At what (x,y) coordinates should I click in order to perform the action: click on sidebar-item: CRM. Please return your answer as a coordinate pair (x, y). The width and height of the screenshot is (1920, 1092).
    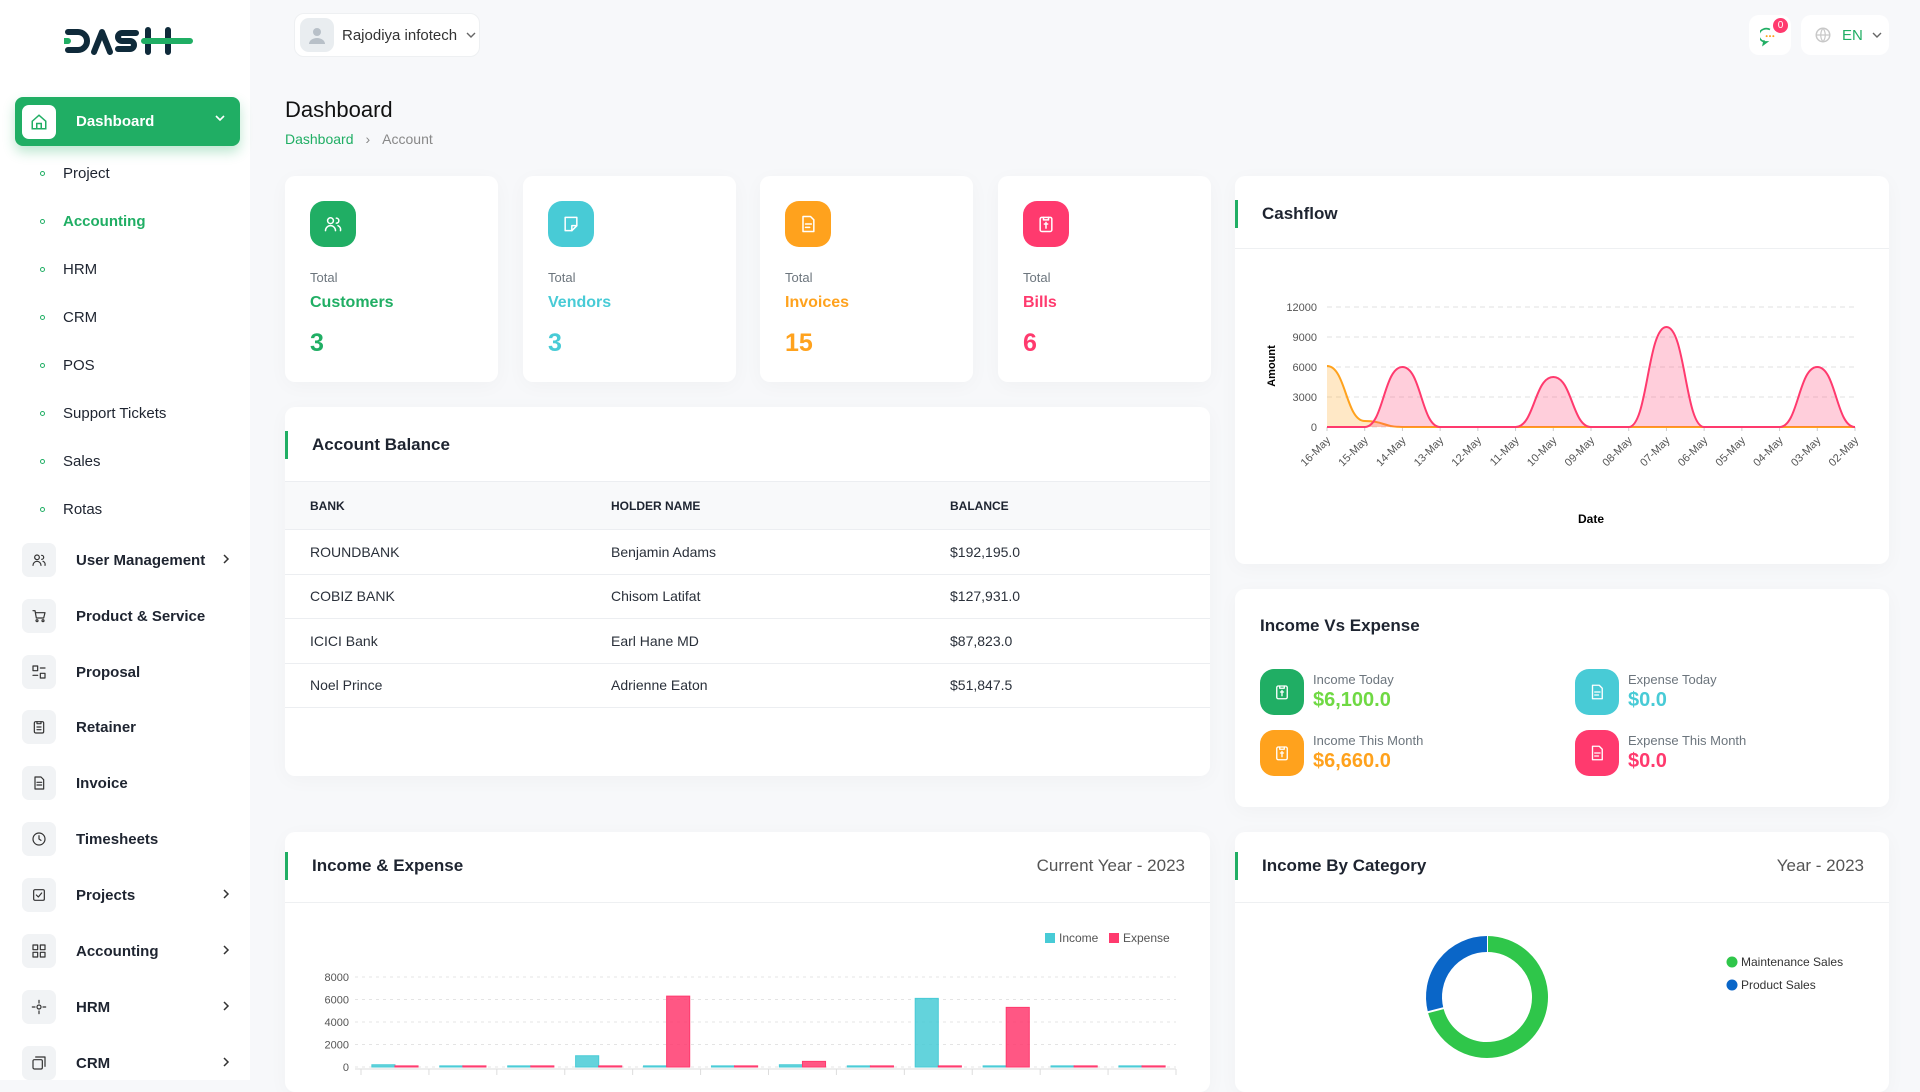
    Looking at the image, I should click on (127, 1063).